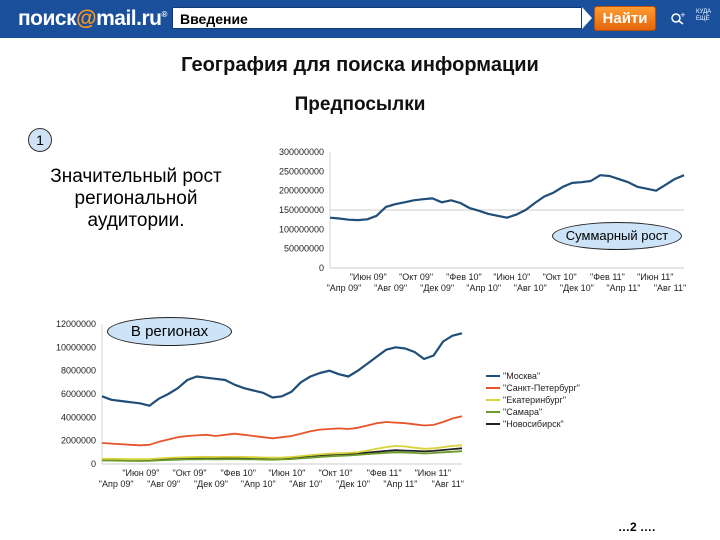 The image size is (720, 540). Describe the element at coordinates (301, 210) in the screenshot. I see `y-tick-label: 150000000` at that location.